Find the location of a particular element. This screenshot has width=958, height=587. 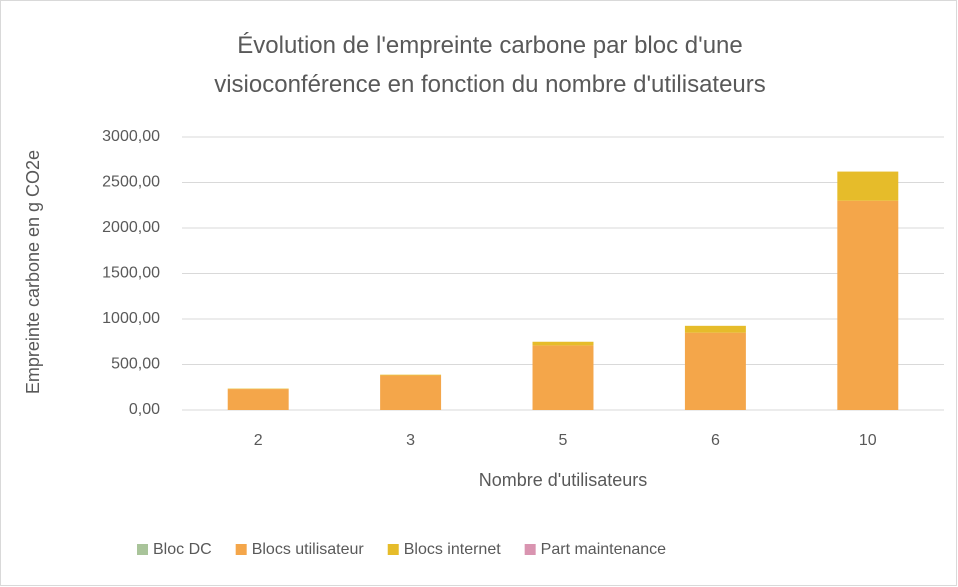

y-tick-label: 1000,00 is located at coordinates (131, 318).